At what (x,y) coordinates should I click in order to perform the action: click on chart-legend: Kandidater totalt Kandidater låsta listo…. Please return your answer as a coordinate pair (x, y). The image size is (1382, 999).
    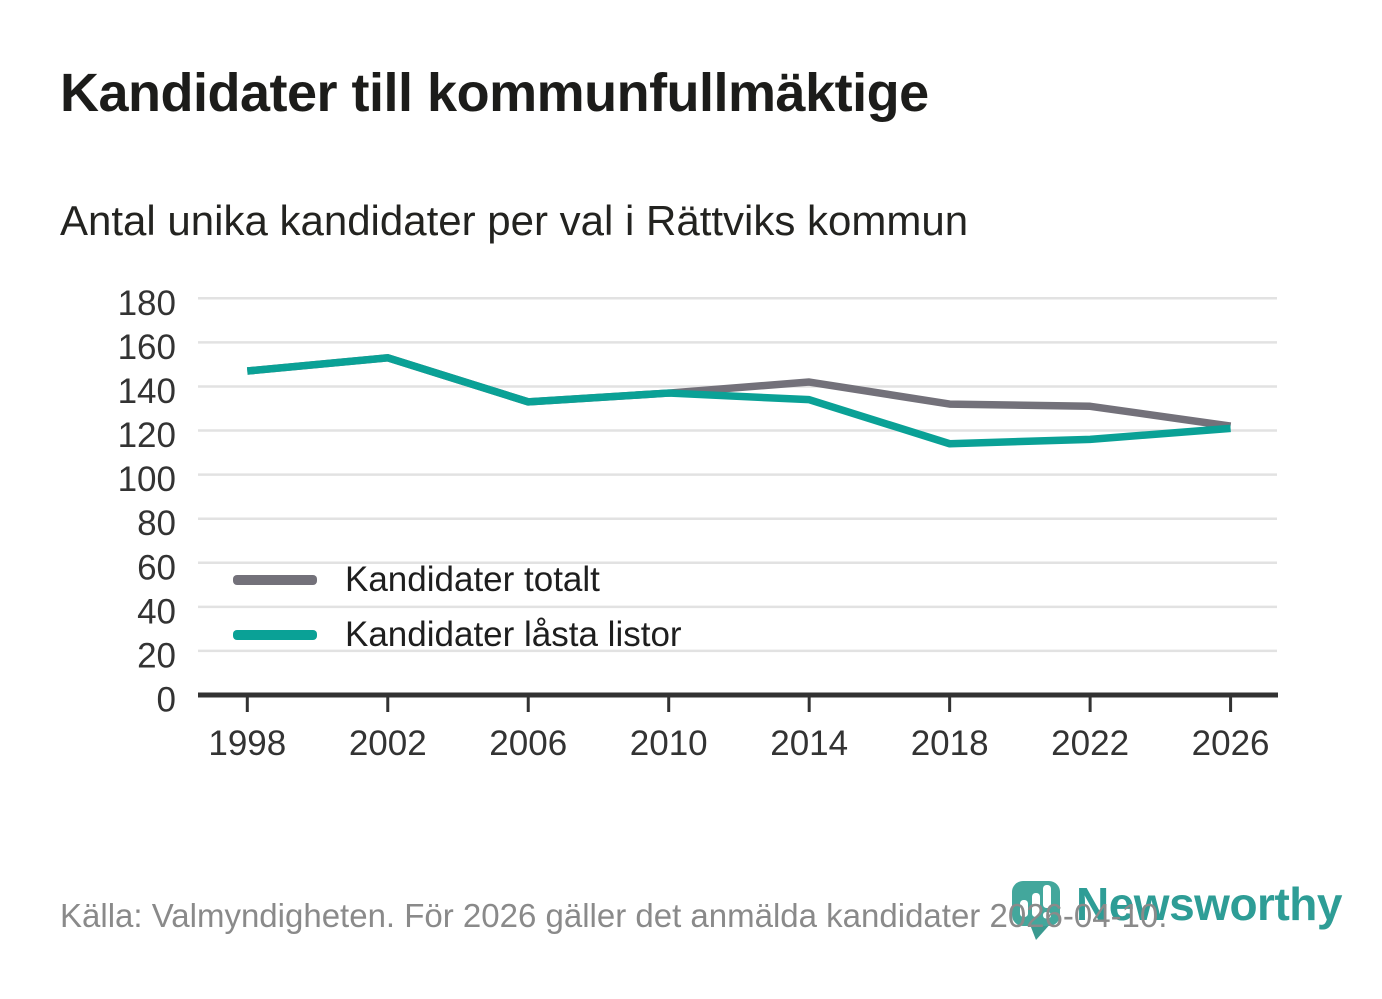
    Looking at the image, I should click on (457, 607).